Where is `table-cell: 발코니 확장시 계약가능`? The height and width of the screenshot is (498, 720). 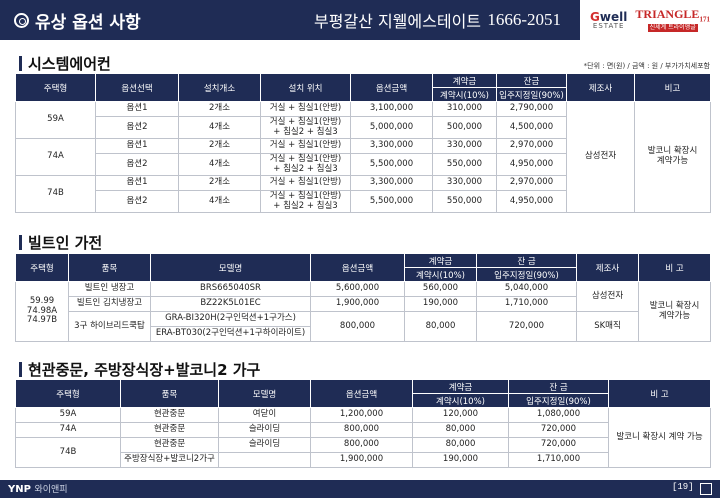
table-cell: 발코니 확장시 계약가능 is located at coordinates (674, 311).